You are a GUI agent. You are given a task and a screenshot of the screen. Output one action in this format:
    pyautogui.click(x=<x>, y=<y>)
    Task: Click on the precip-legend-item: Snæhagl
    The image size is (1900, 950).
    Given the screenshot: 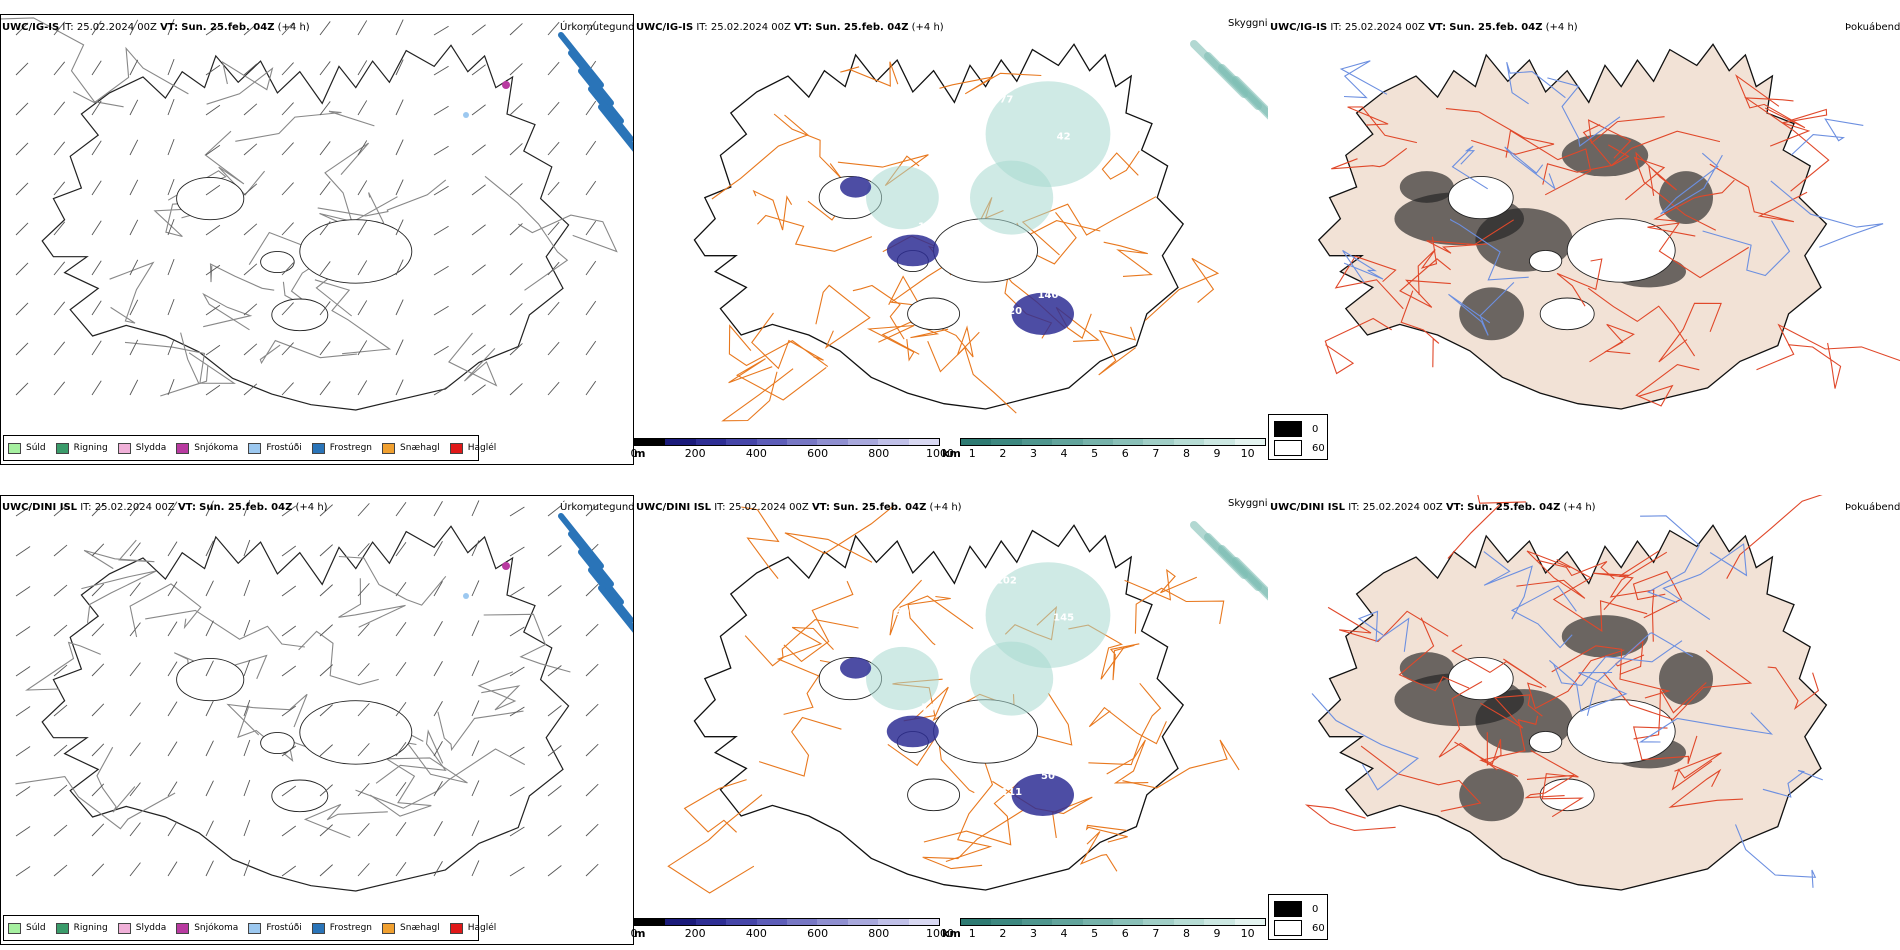 What is the action you would take?
    pyautogui.click(x=411, y=928)
    